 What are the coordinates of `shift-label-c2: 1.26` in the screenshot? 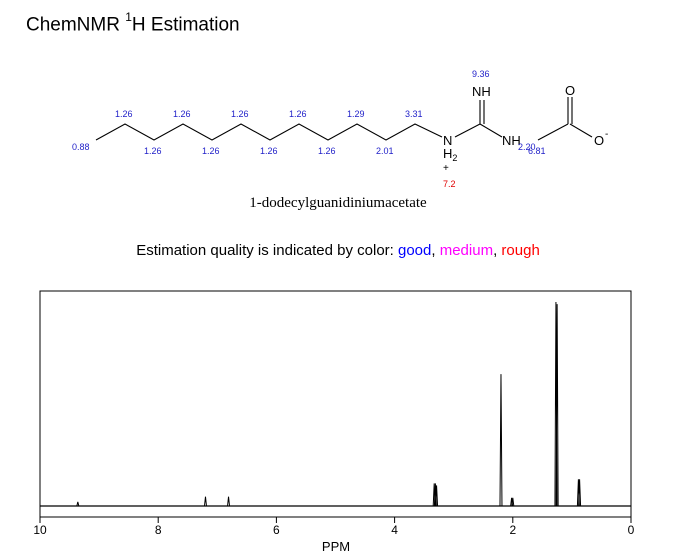 It's located at (124, 114).